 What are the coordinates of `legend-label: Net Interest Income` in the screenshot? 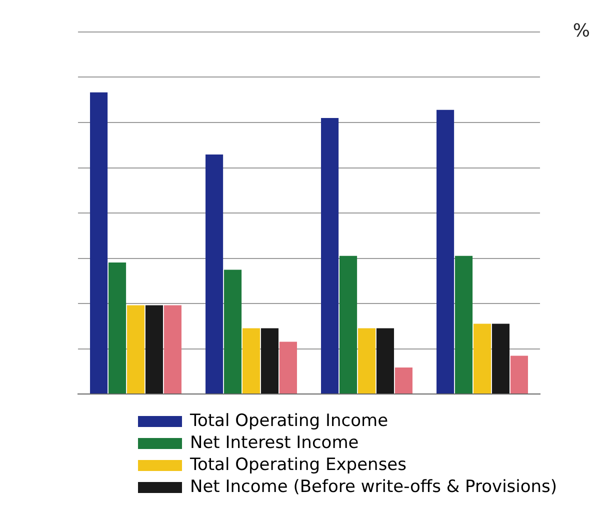 It's located at (274, 443).